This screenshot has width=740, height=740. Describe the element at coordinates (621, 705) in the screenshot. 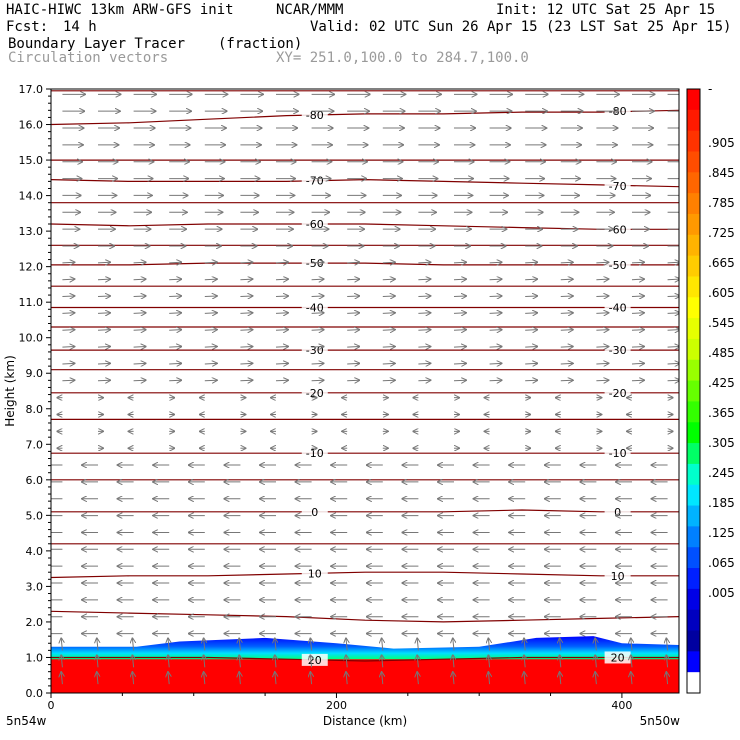

I see `x-tick-label: 400` at that location.